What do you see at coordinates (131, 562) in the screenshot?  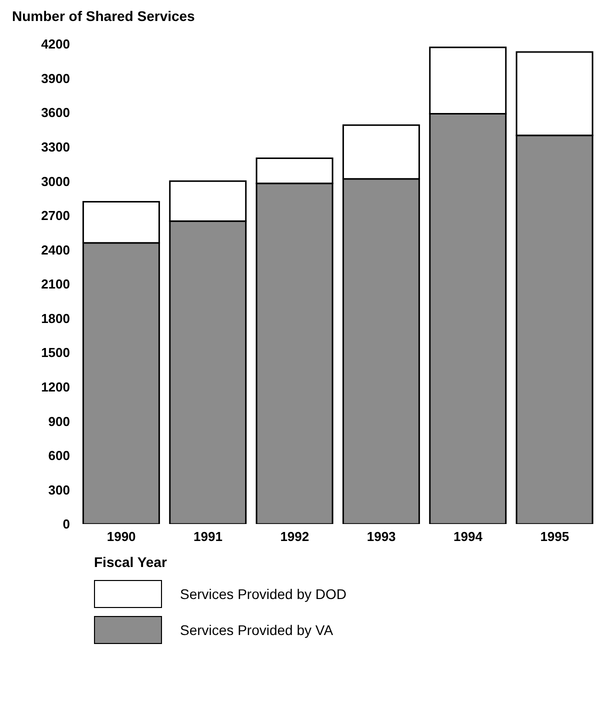 I see `x-axis-title: Fiscal Year` at bounding box center [131, 562].